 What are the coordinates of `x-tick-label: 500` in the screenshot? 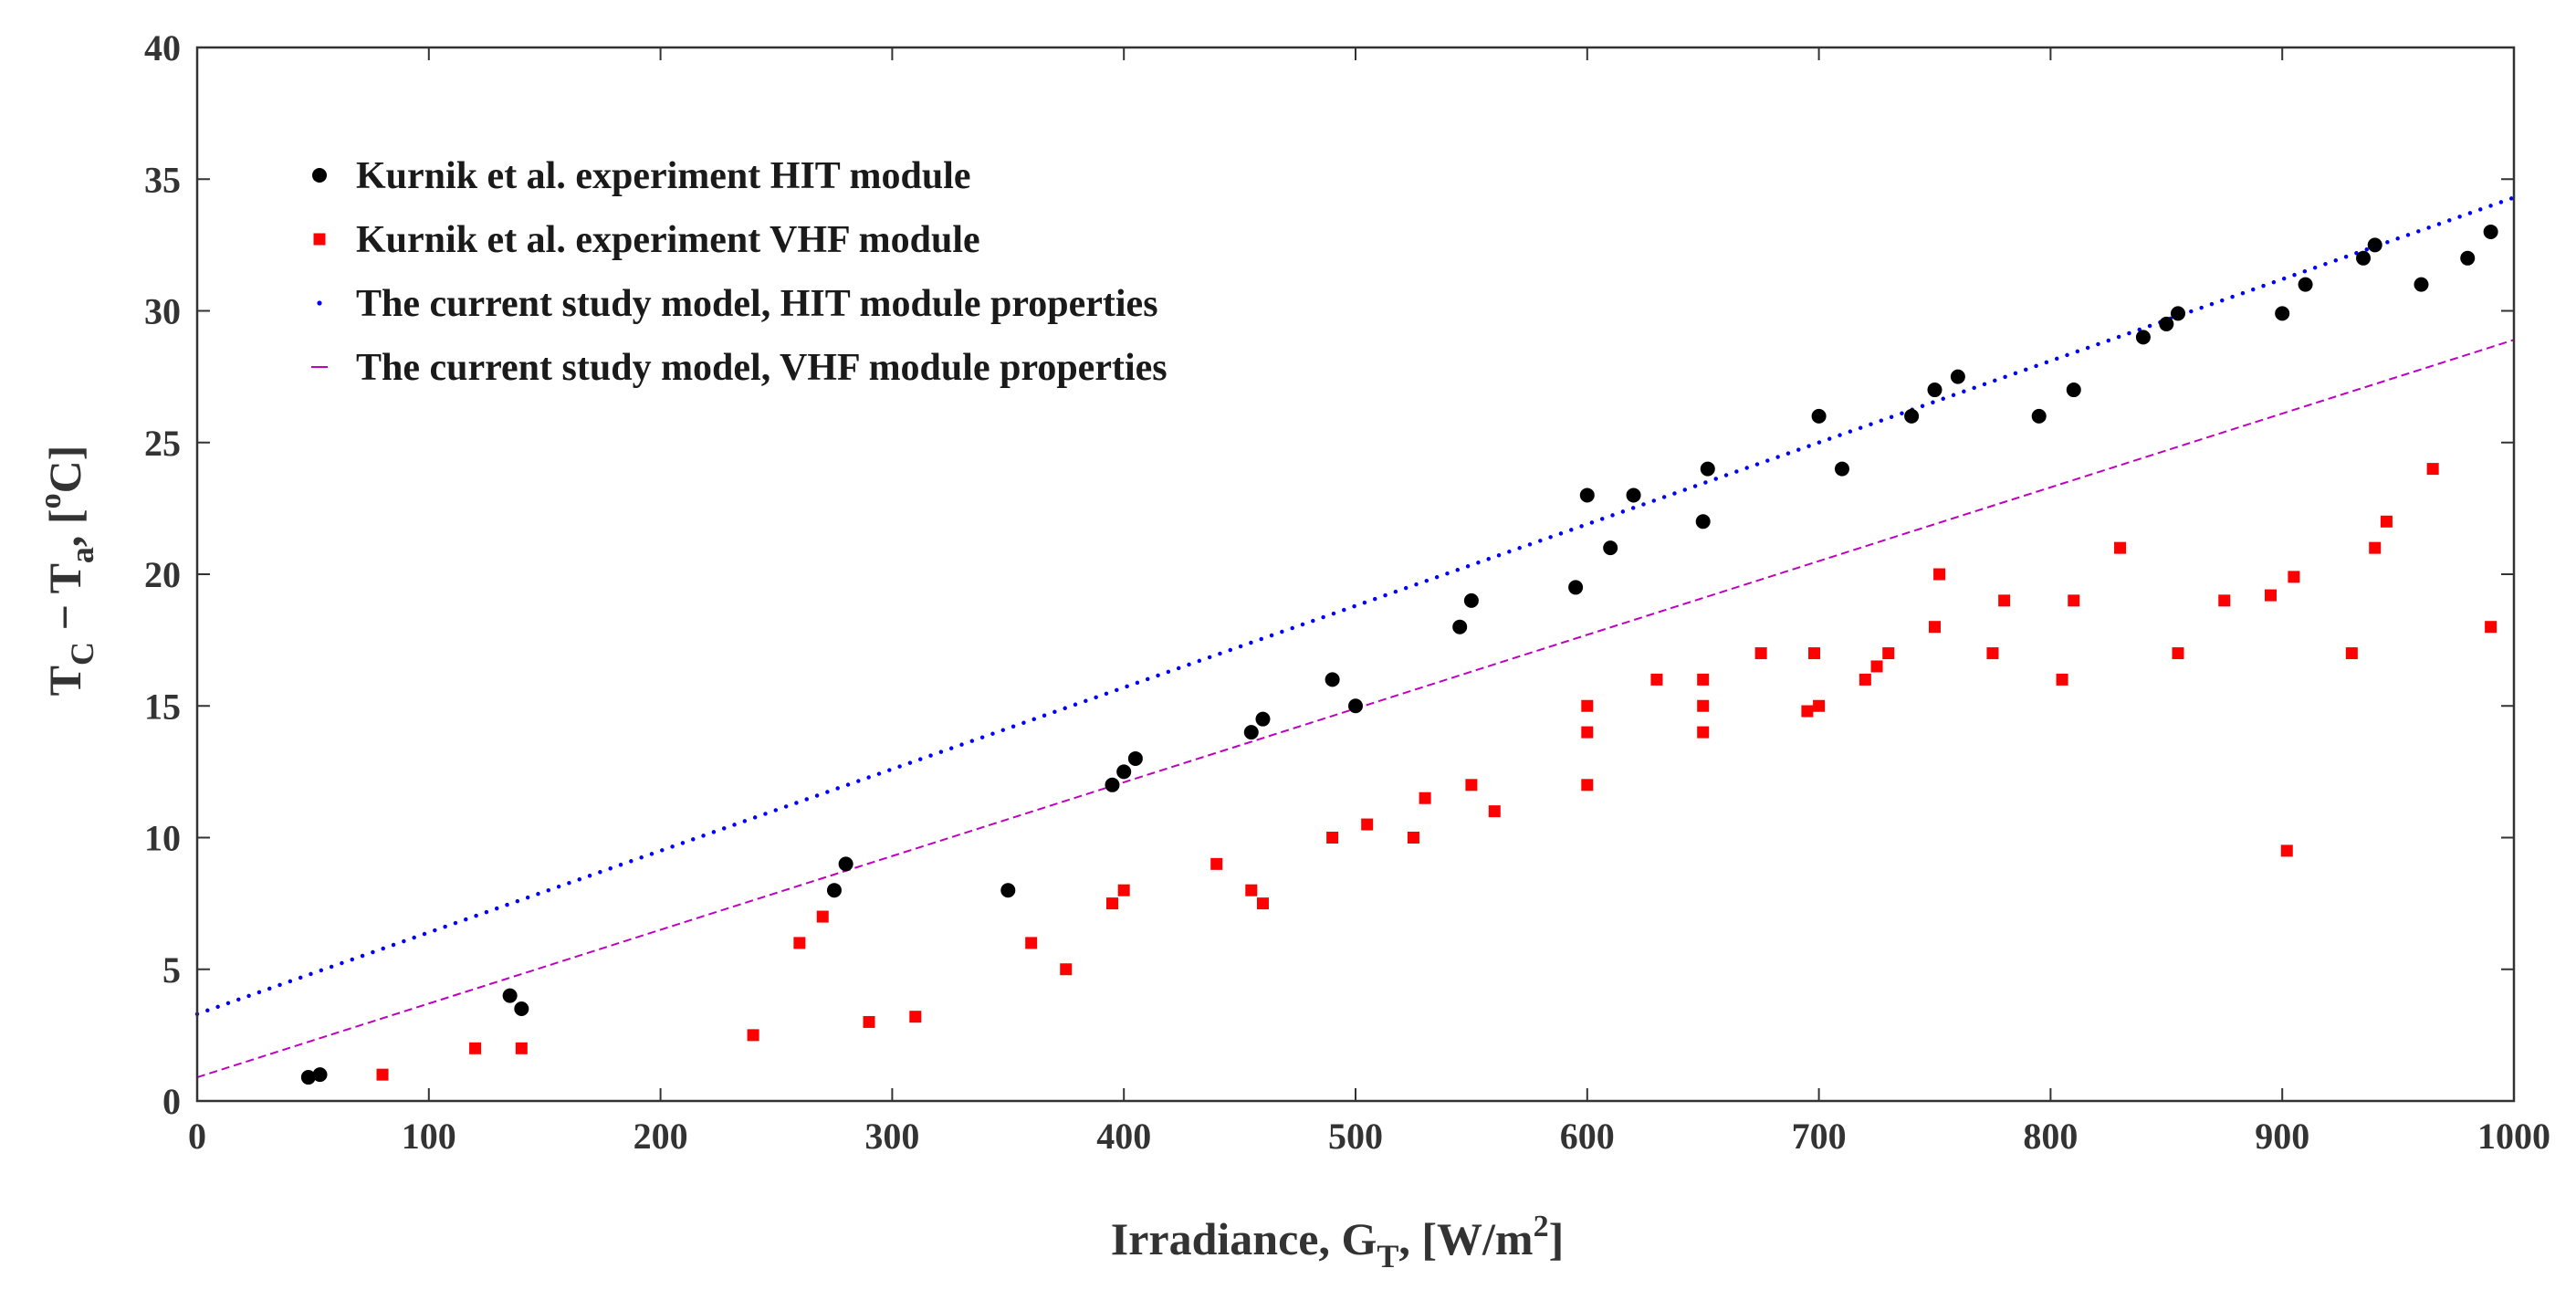 It's located at (1356, 1136).